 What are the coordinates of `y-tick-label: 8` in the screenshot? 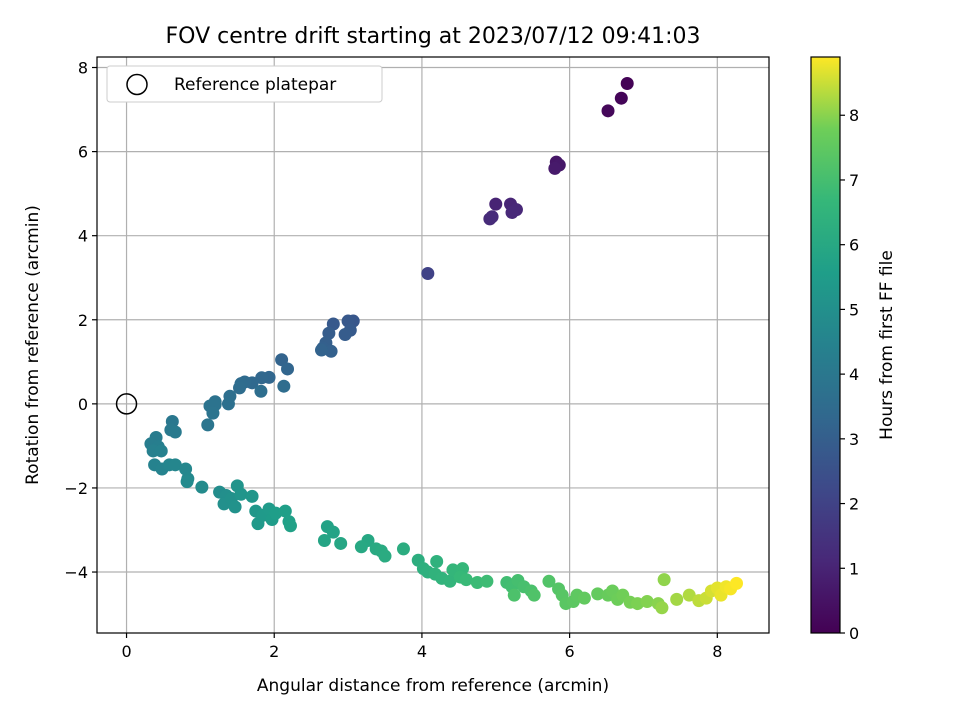 It's located at (83, 68).